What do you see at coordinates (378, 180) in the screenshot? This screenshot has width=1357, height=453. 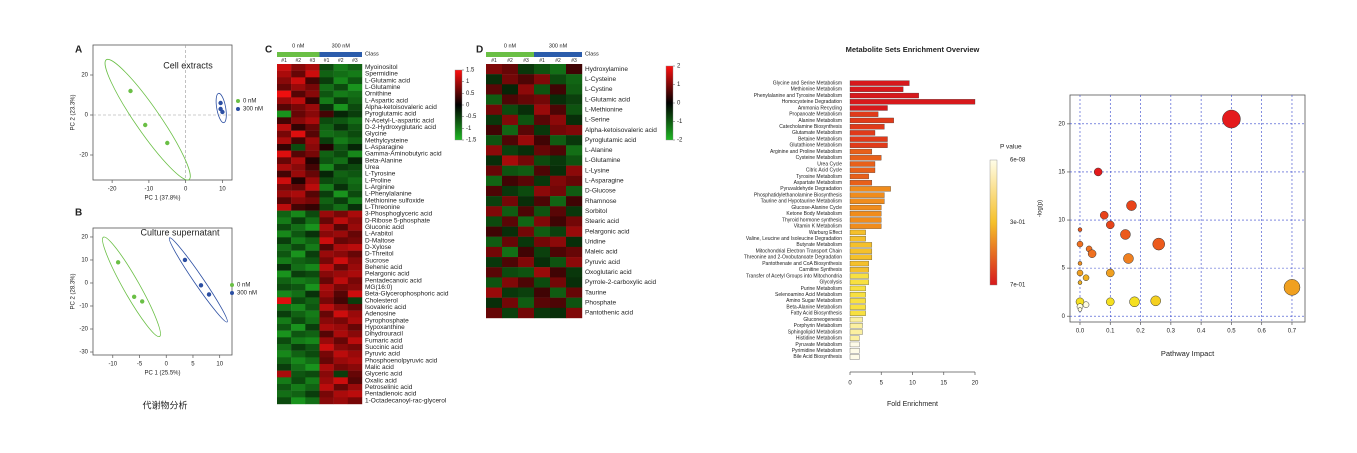 I see `row-label: L-Proline` at bounding box center [378, 180].